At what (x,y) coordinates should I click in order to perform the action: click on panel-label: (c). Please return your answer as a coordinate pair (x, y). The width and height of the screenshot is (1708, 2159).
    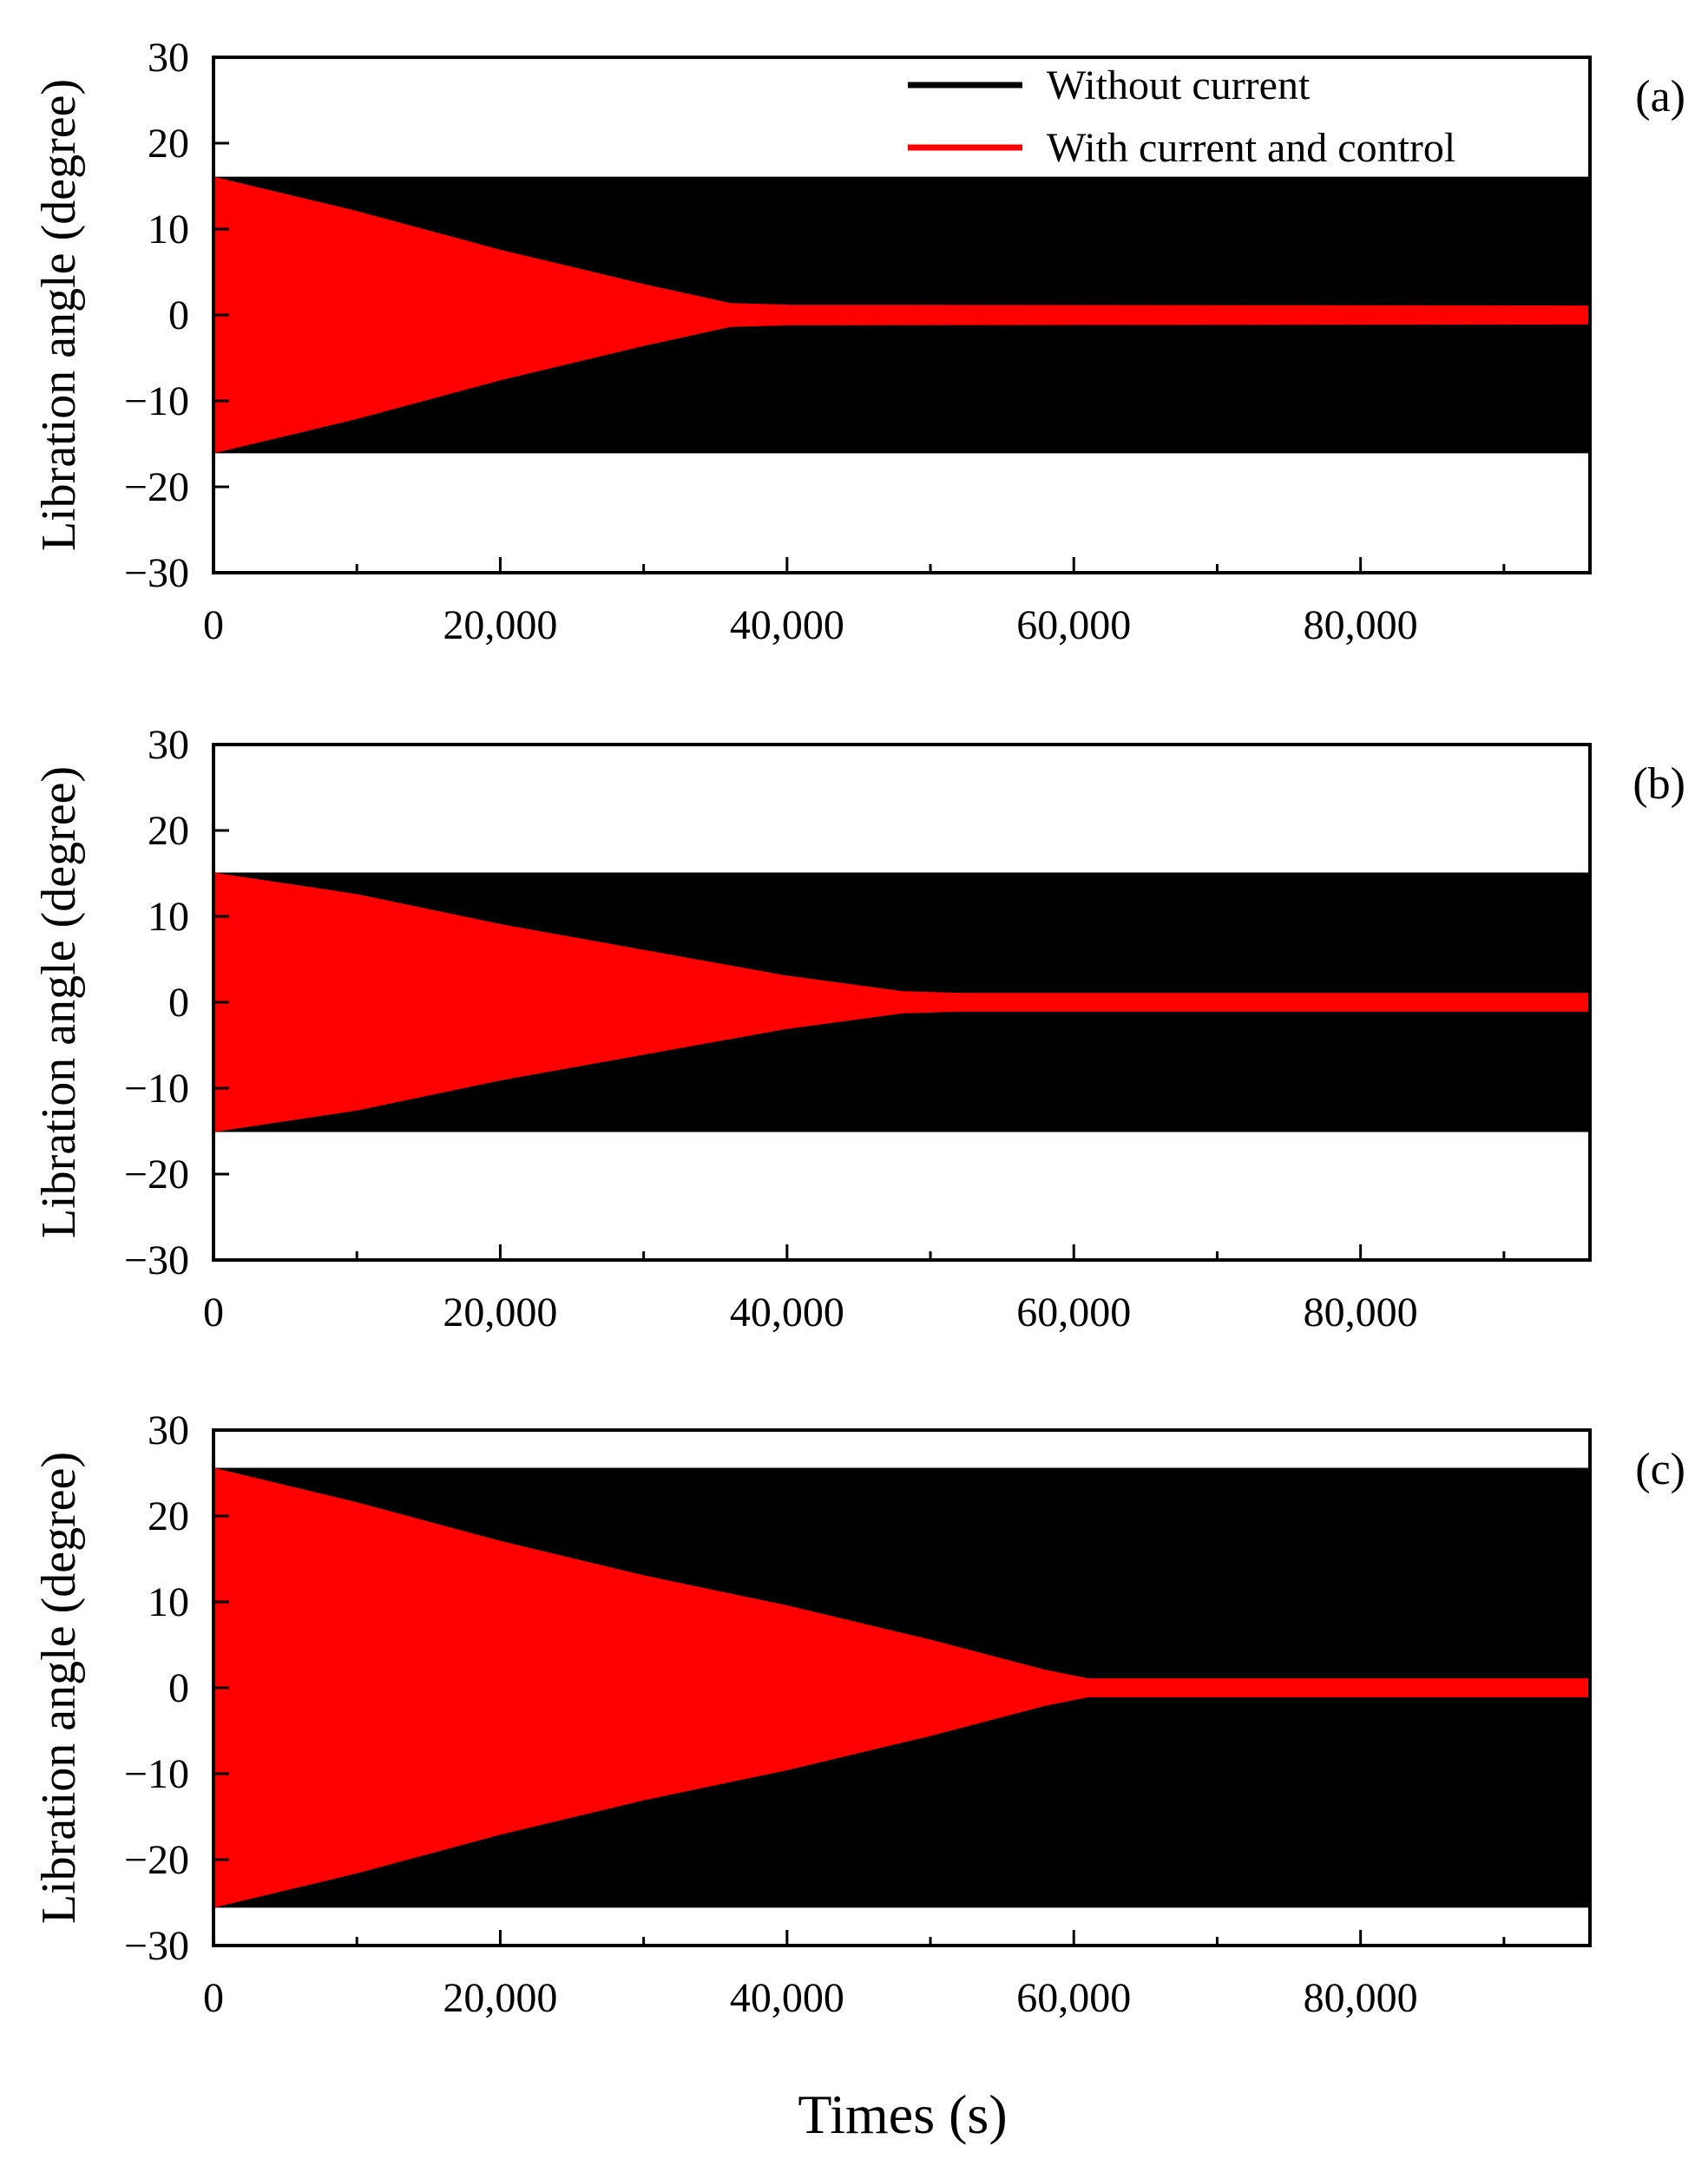
    Looking at the image, I should click on (1660, 1470).